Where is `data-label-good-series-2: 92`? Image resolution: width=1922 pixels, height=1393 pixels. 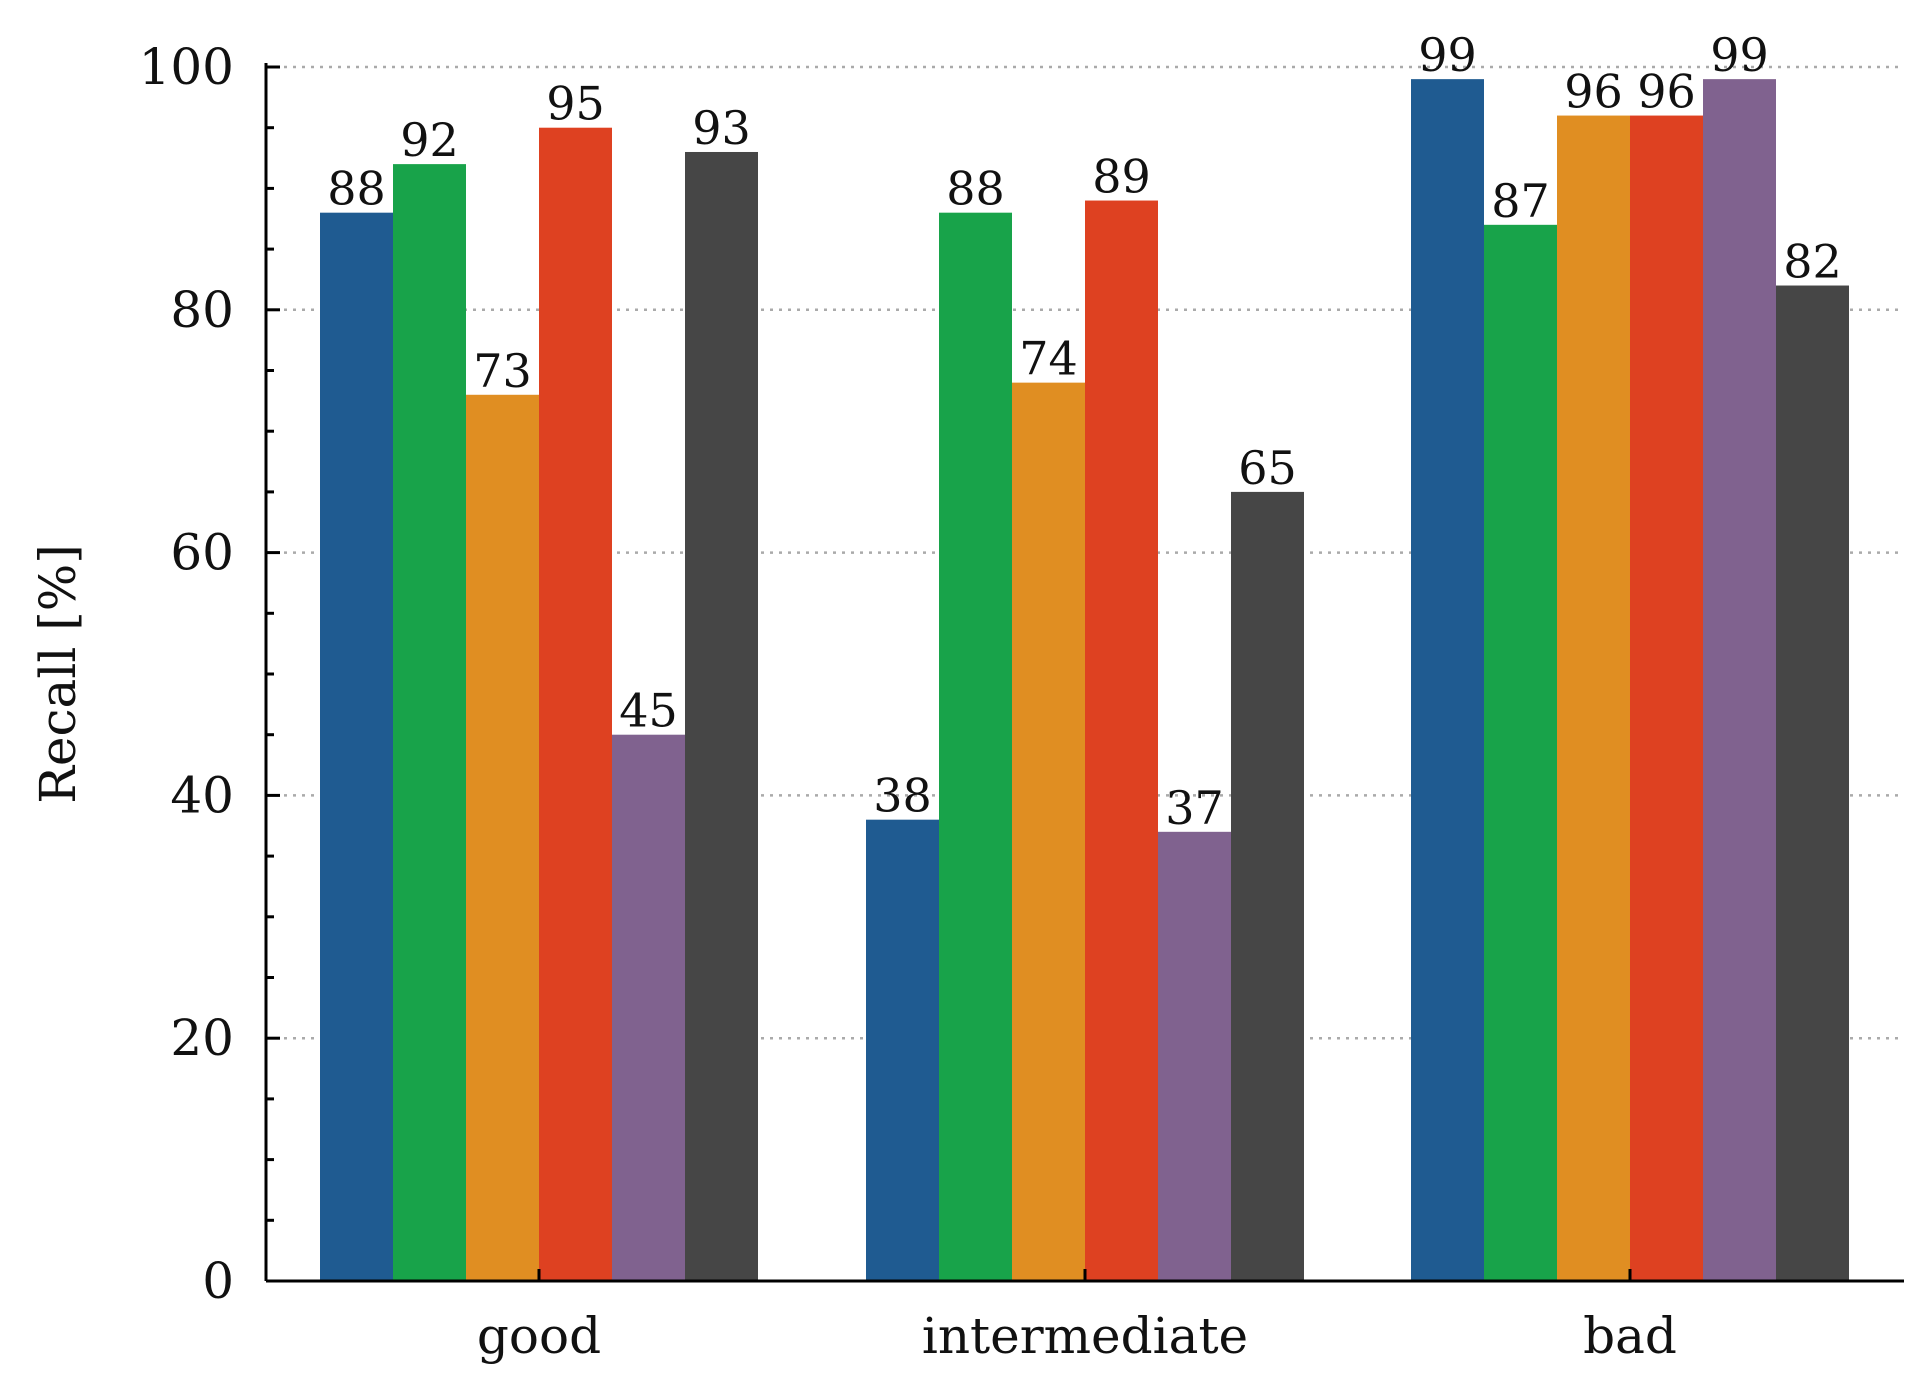
data-label-good-series-2: 92 is located at coordinates (429, 140).